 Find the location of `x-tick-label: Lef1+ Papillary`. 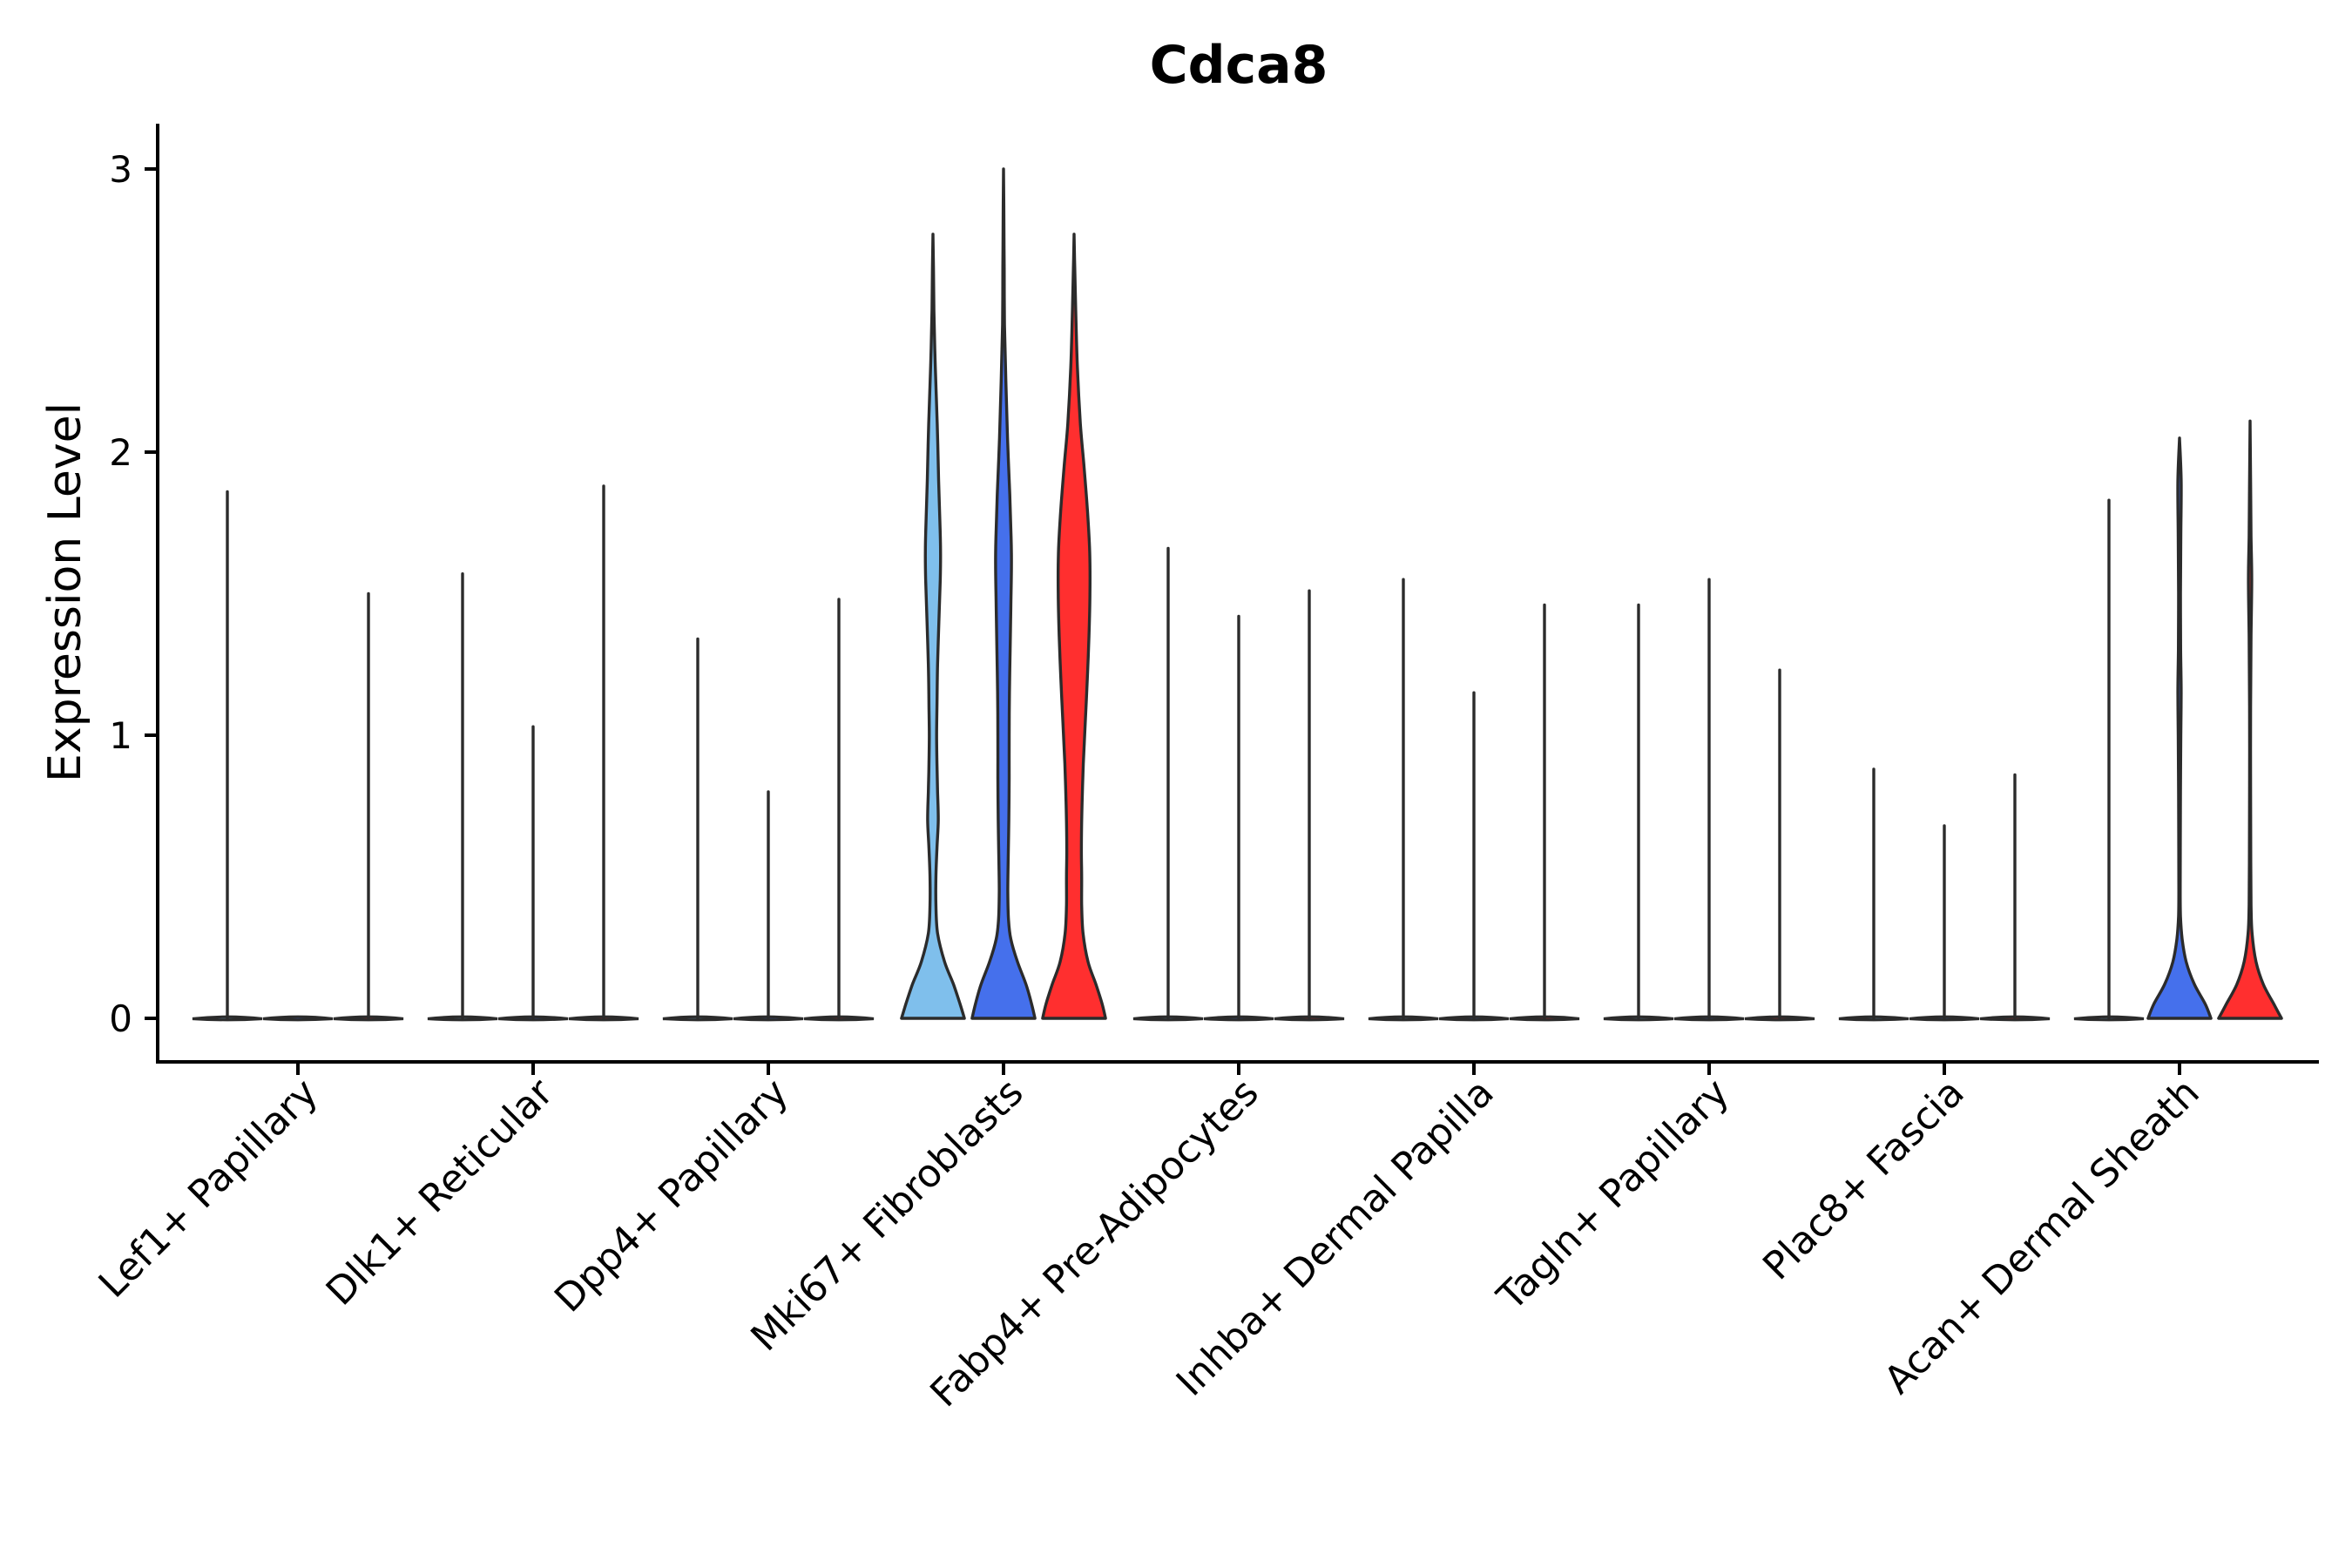

x-tick-label: Lef1+ Papillary is located at coordinates (209, 1189).